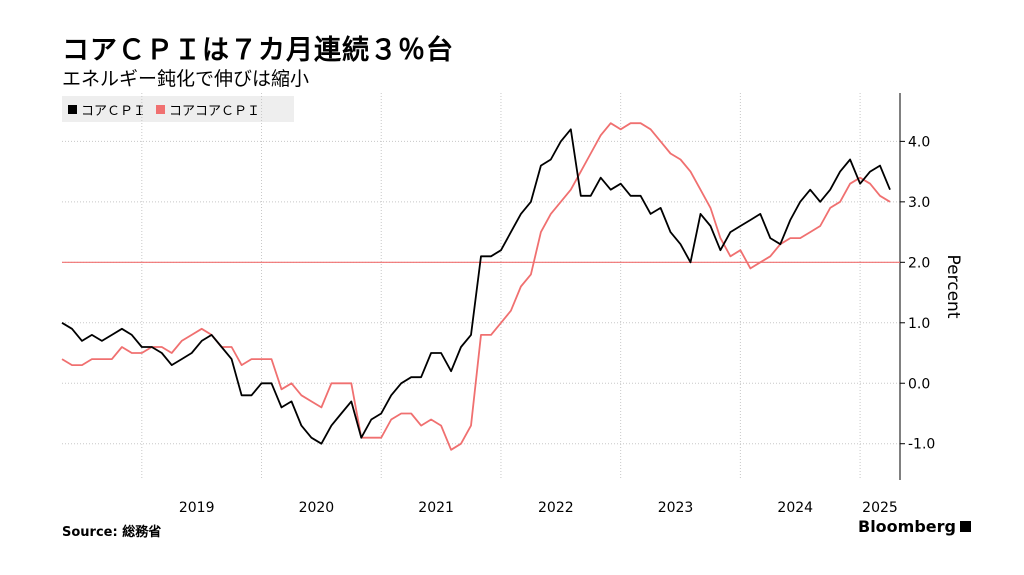 This screenshot has width=1024, height=575. I want to click on chart-title: コアＣＰＩは７カ月連続３％台, so click(258, 50).